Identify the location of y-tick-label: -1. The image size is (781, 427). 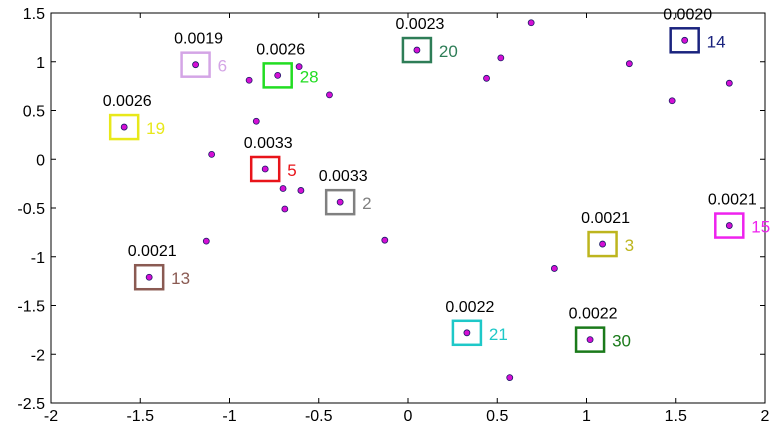
(38, 258).